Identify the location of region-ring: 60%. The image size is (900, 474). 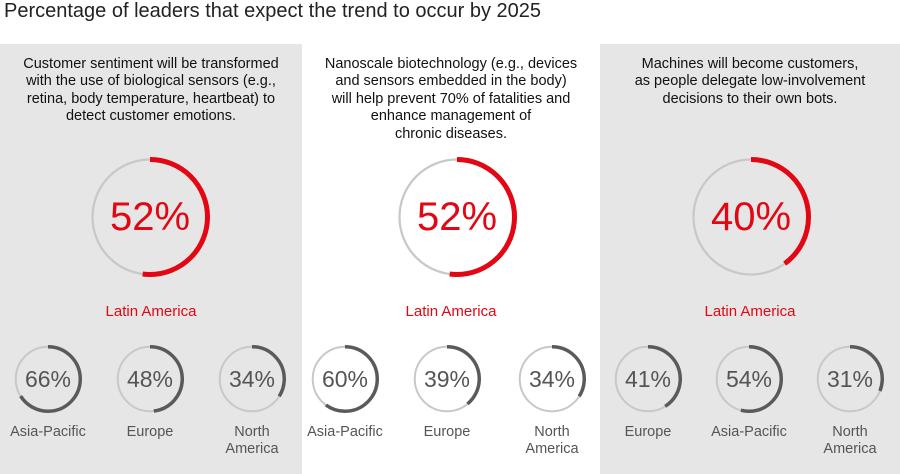
(345, 379).